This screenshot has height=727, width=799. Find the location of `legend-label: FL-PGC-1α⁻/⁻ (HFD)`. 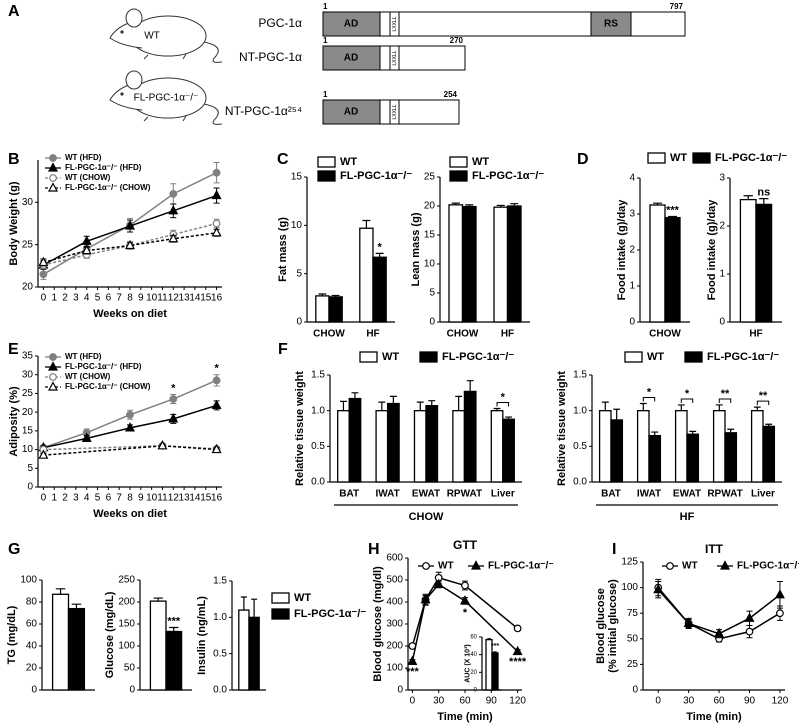

legend-label: FL-PGC-1α⁻/⁻ (HFD) is located at coordinates (103, 366).